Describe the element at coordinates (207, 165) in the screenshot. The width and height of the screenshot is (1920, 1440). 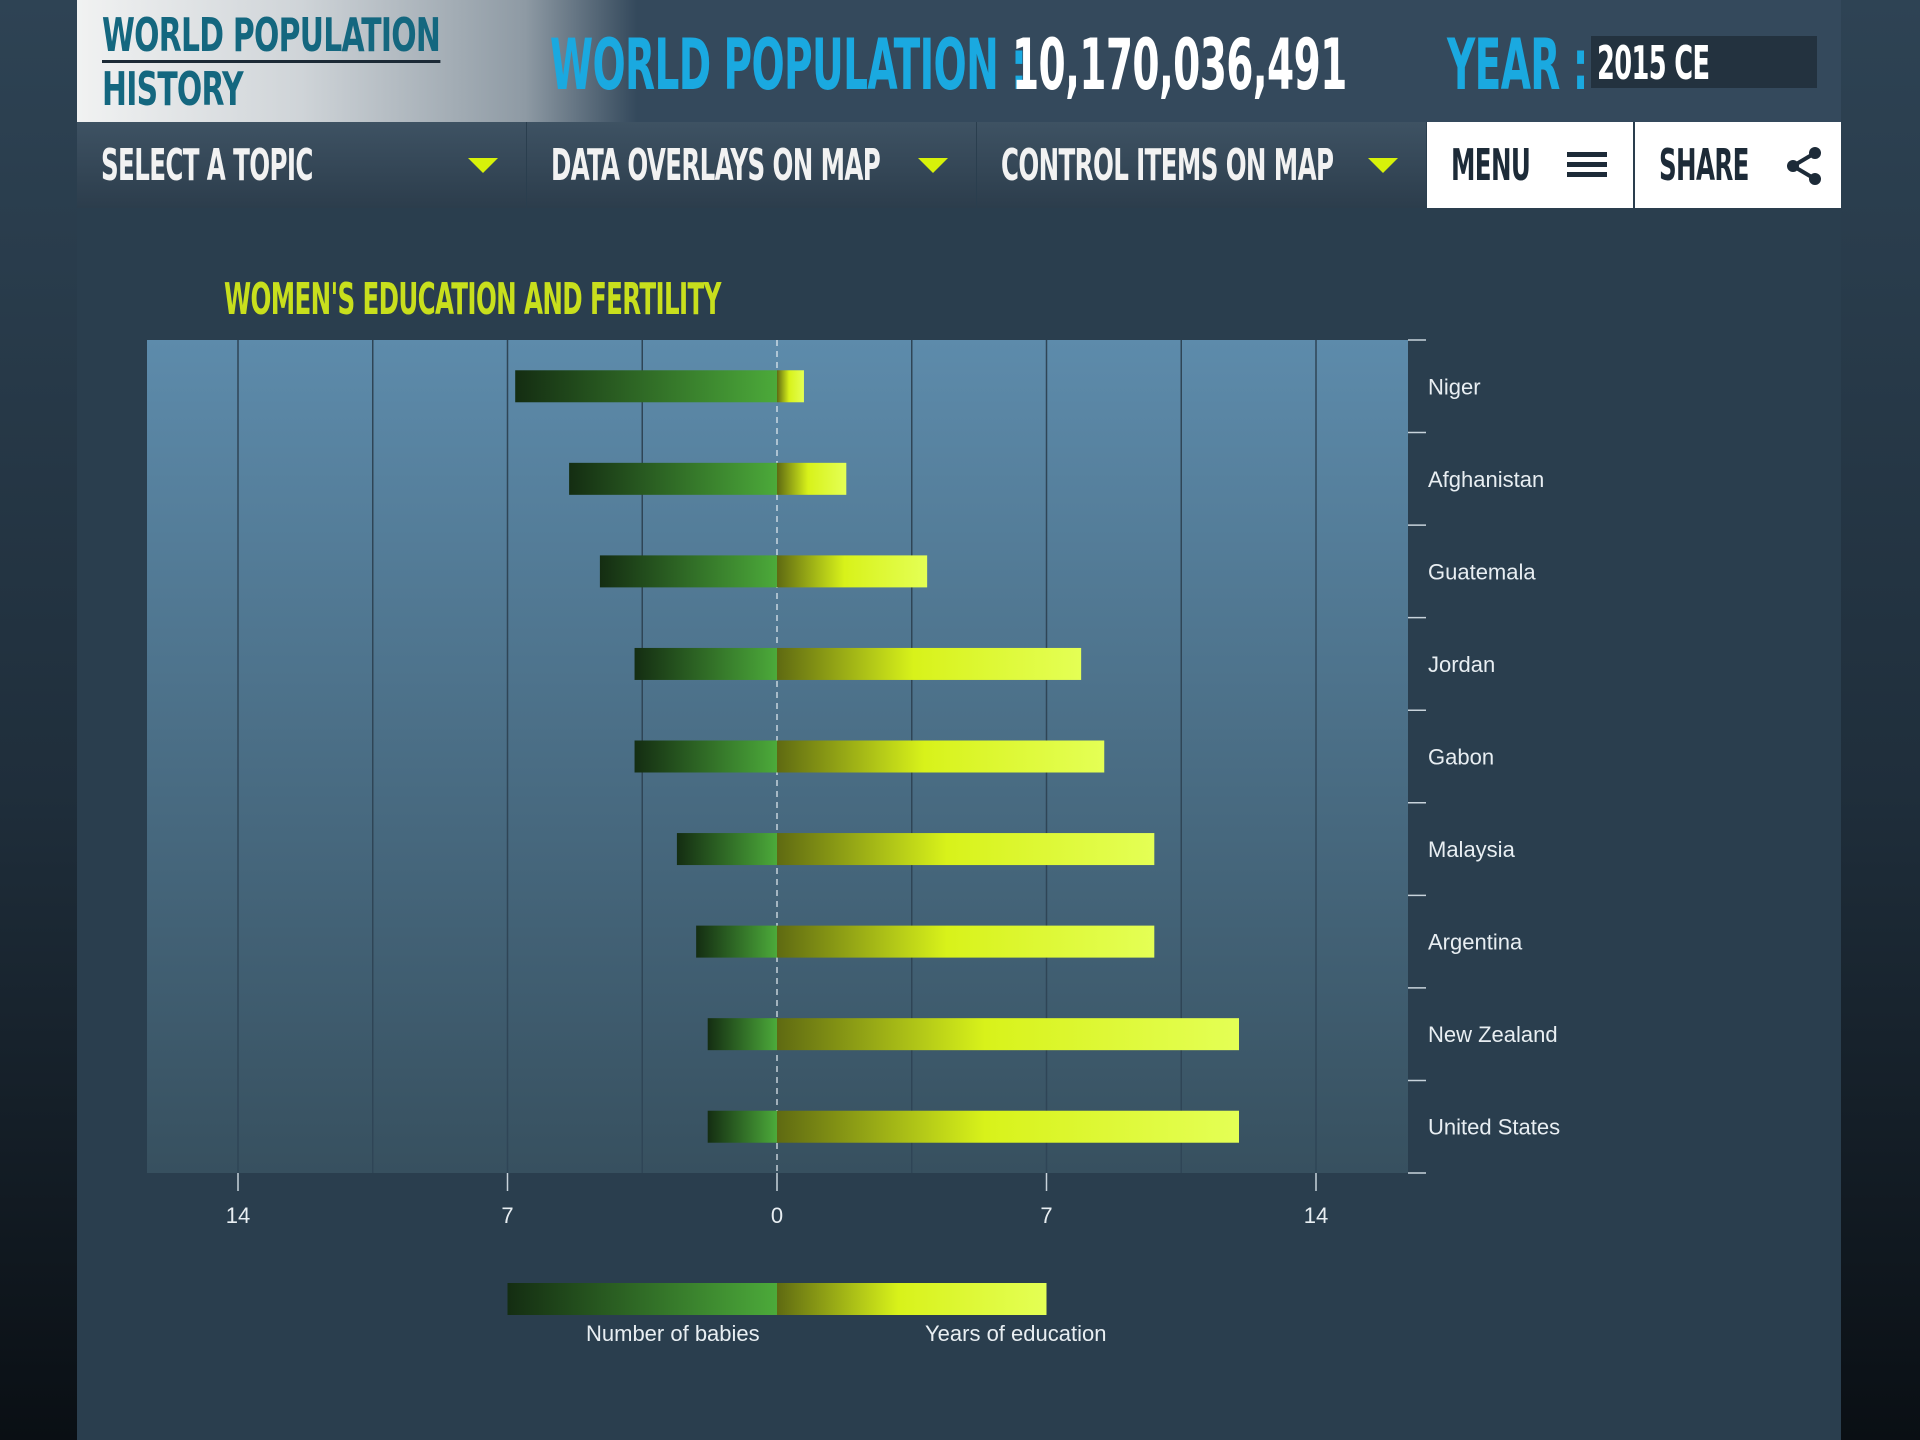
I see `select-topic-label: Select a Topic` at that location.